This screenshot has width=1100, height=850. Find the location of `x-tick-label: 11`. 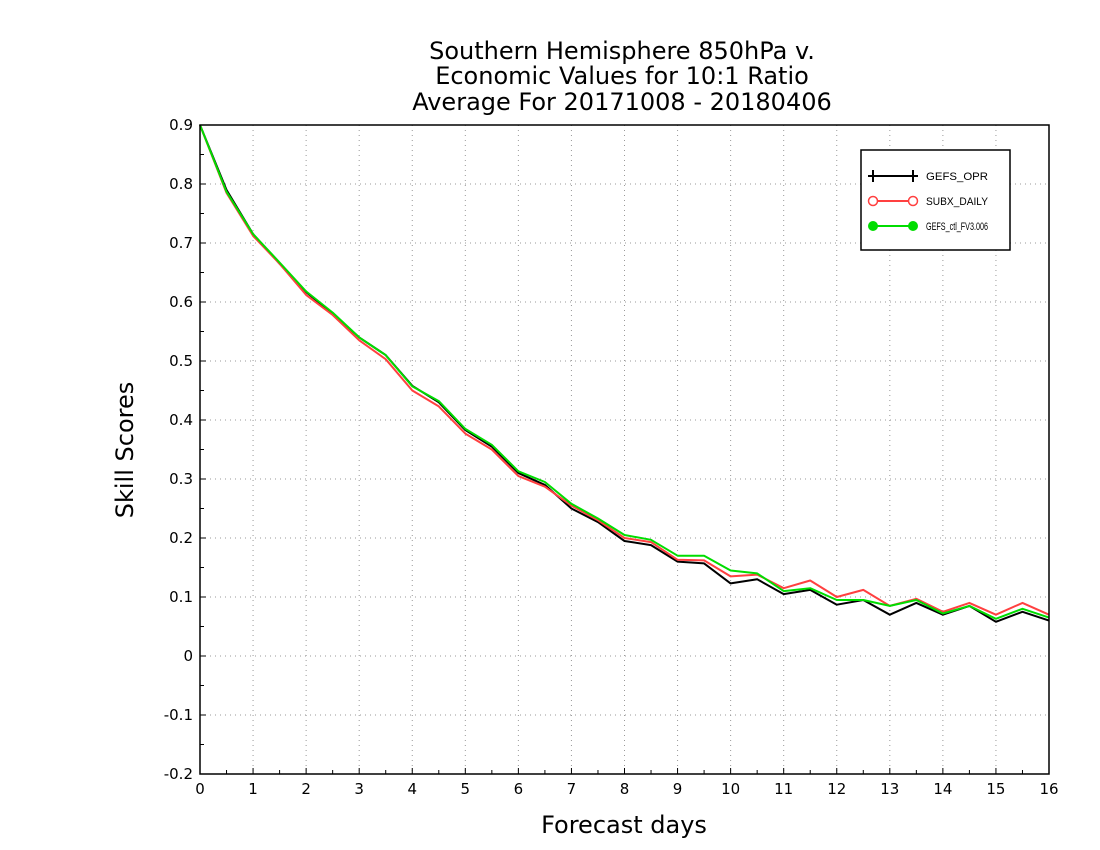

x-tick-label: 11 is located at coordinates (783, 789).